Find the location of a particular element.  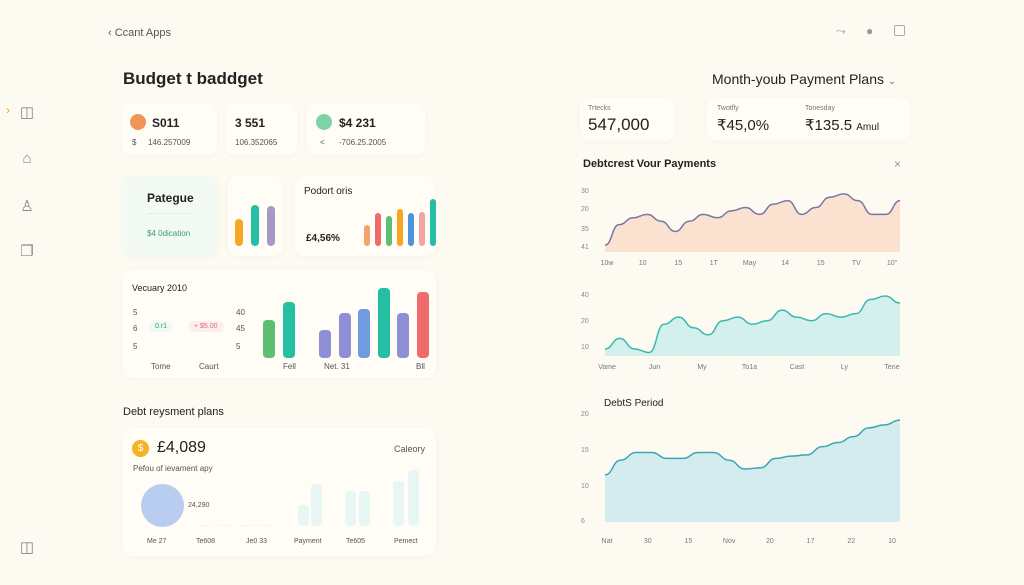

x-tick-label: Tene is located at coordinates (891, 367).